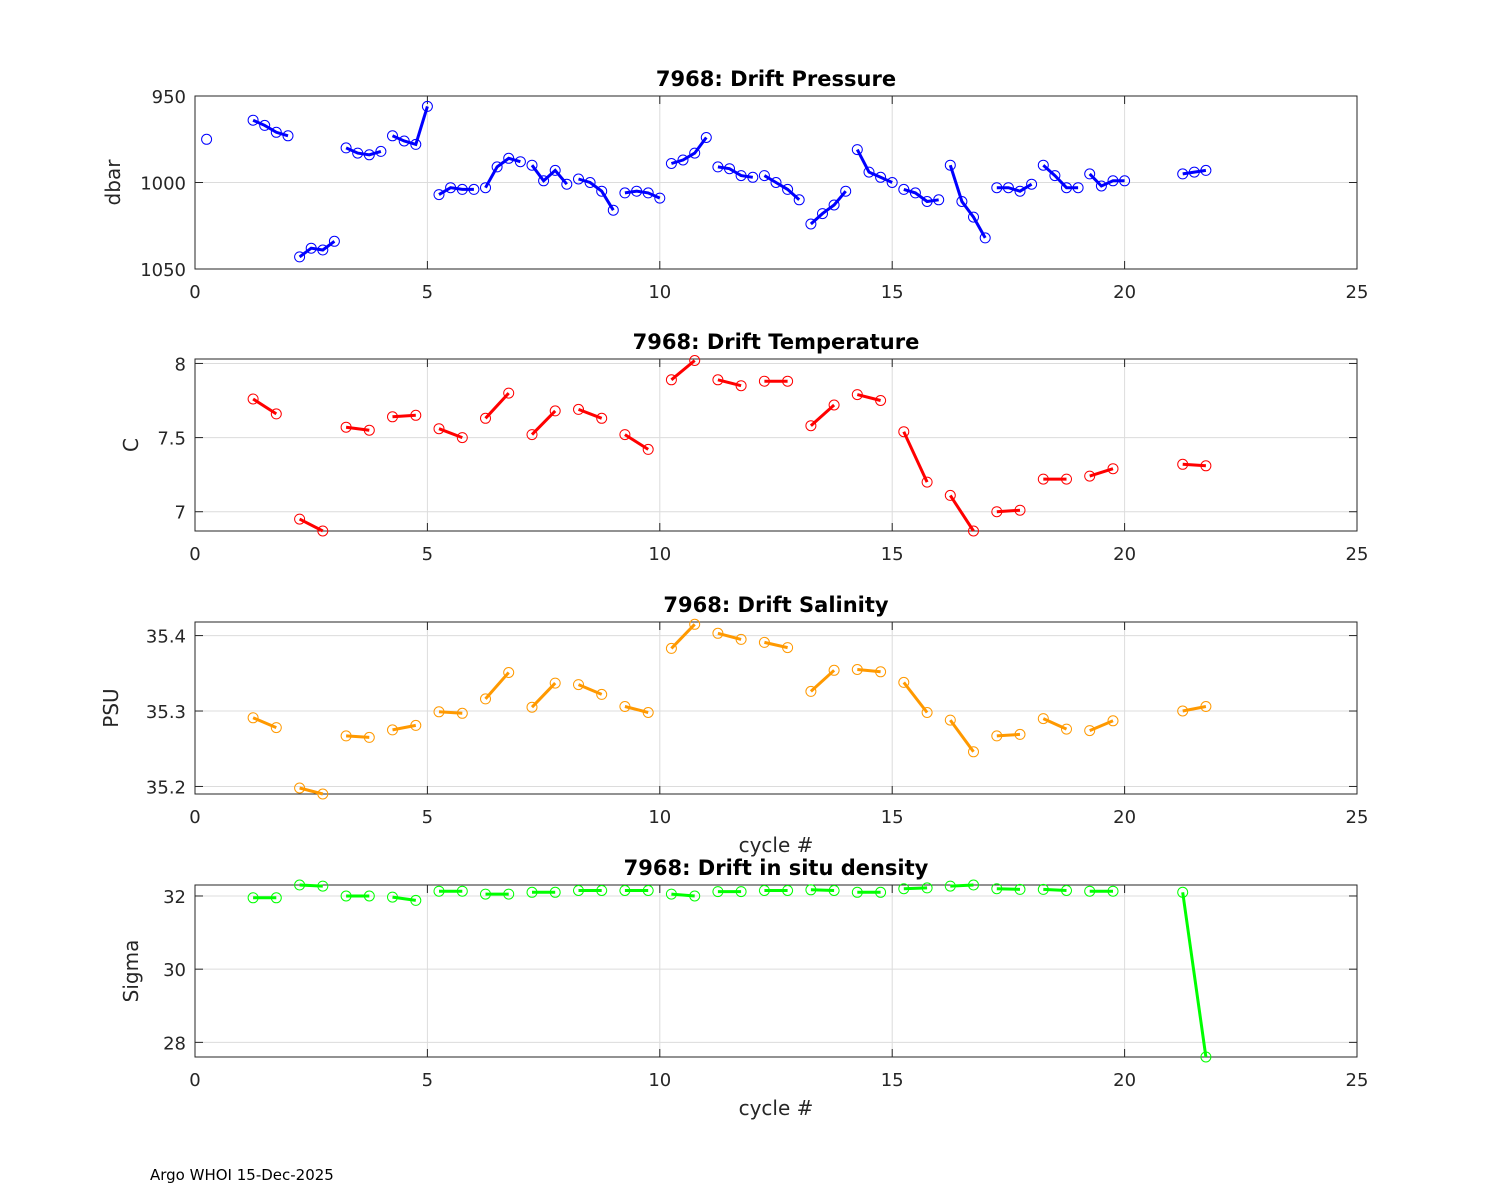  Describe the element at coordinates (194, 817) in the screenshot. I see `x-tick-label: 0` at that location.